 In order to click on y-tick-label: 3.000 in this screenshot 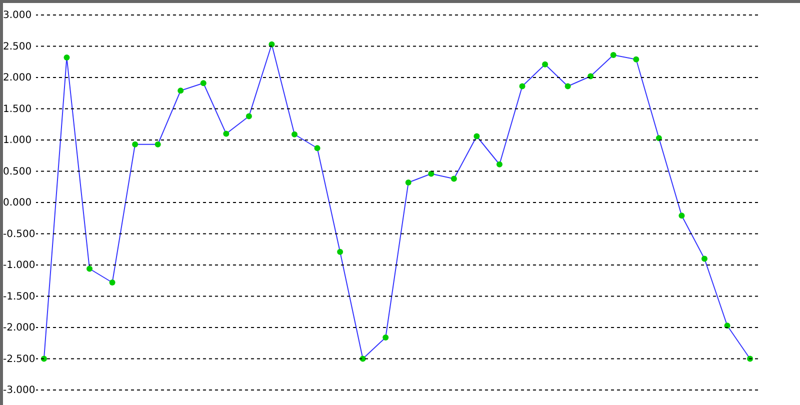, I will do `click(17, 15)`.